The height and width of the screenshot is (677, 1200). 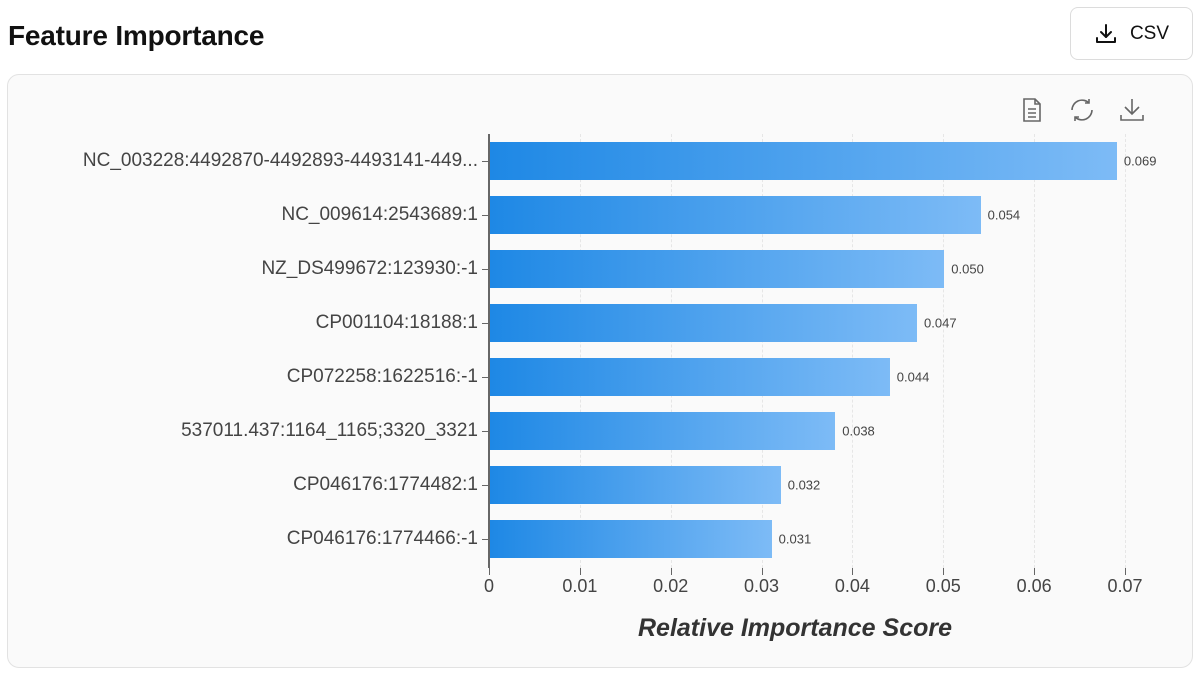 I want to click on y-category-label: CP001104:18188:1, so click(x=396, y=322).